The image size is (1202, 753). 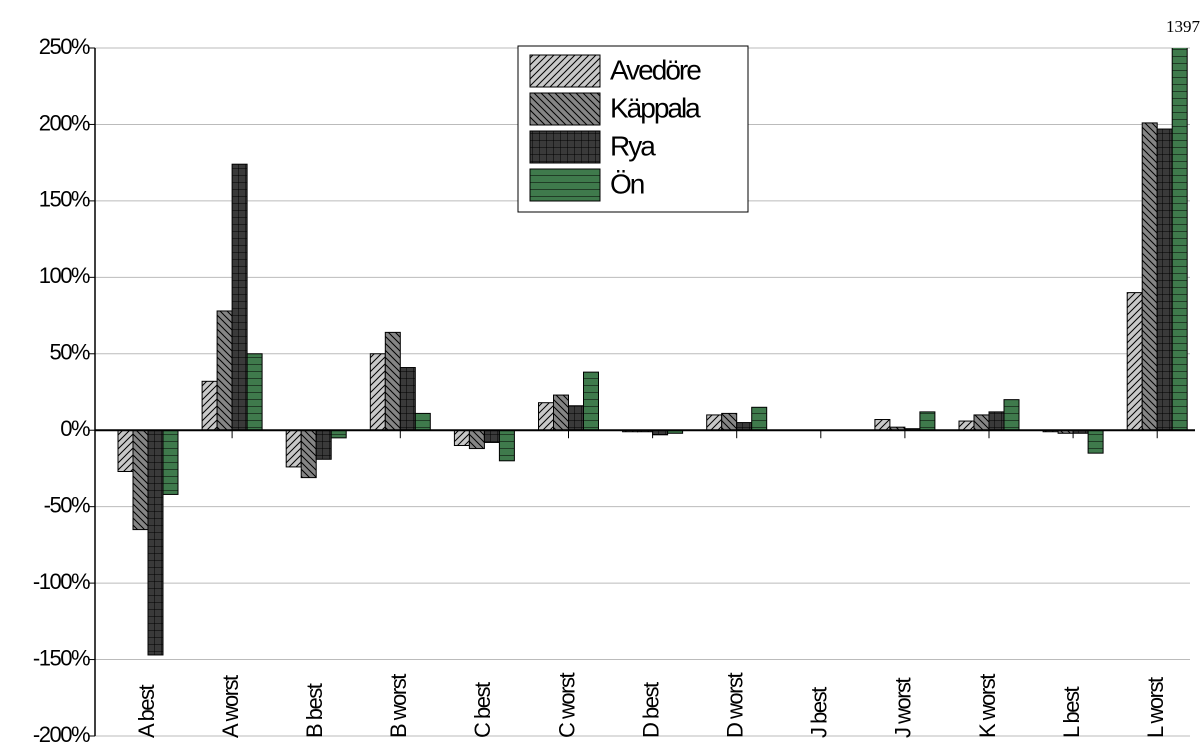 What do you see at coordinates (61, 581) in the screenshot?
I see `y-tick-label: -100%` at bounding box center [61, 581].